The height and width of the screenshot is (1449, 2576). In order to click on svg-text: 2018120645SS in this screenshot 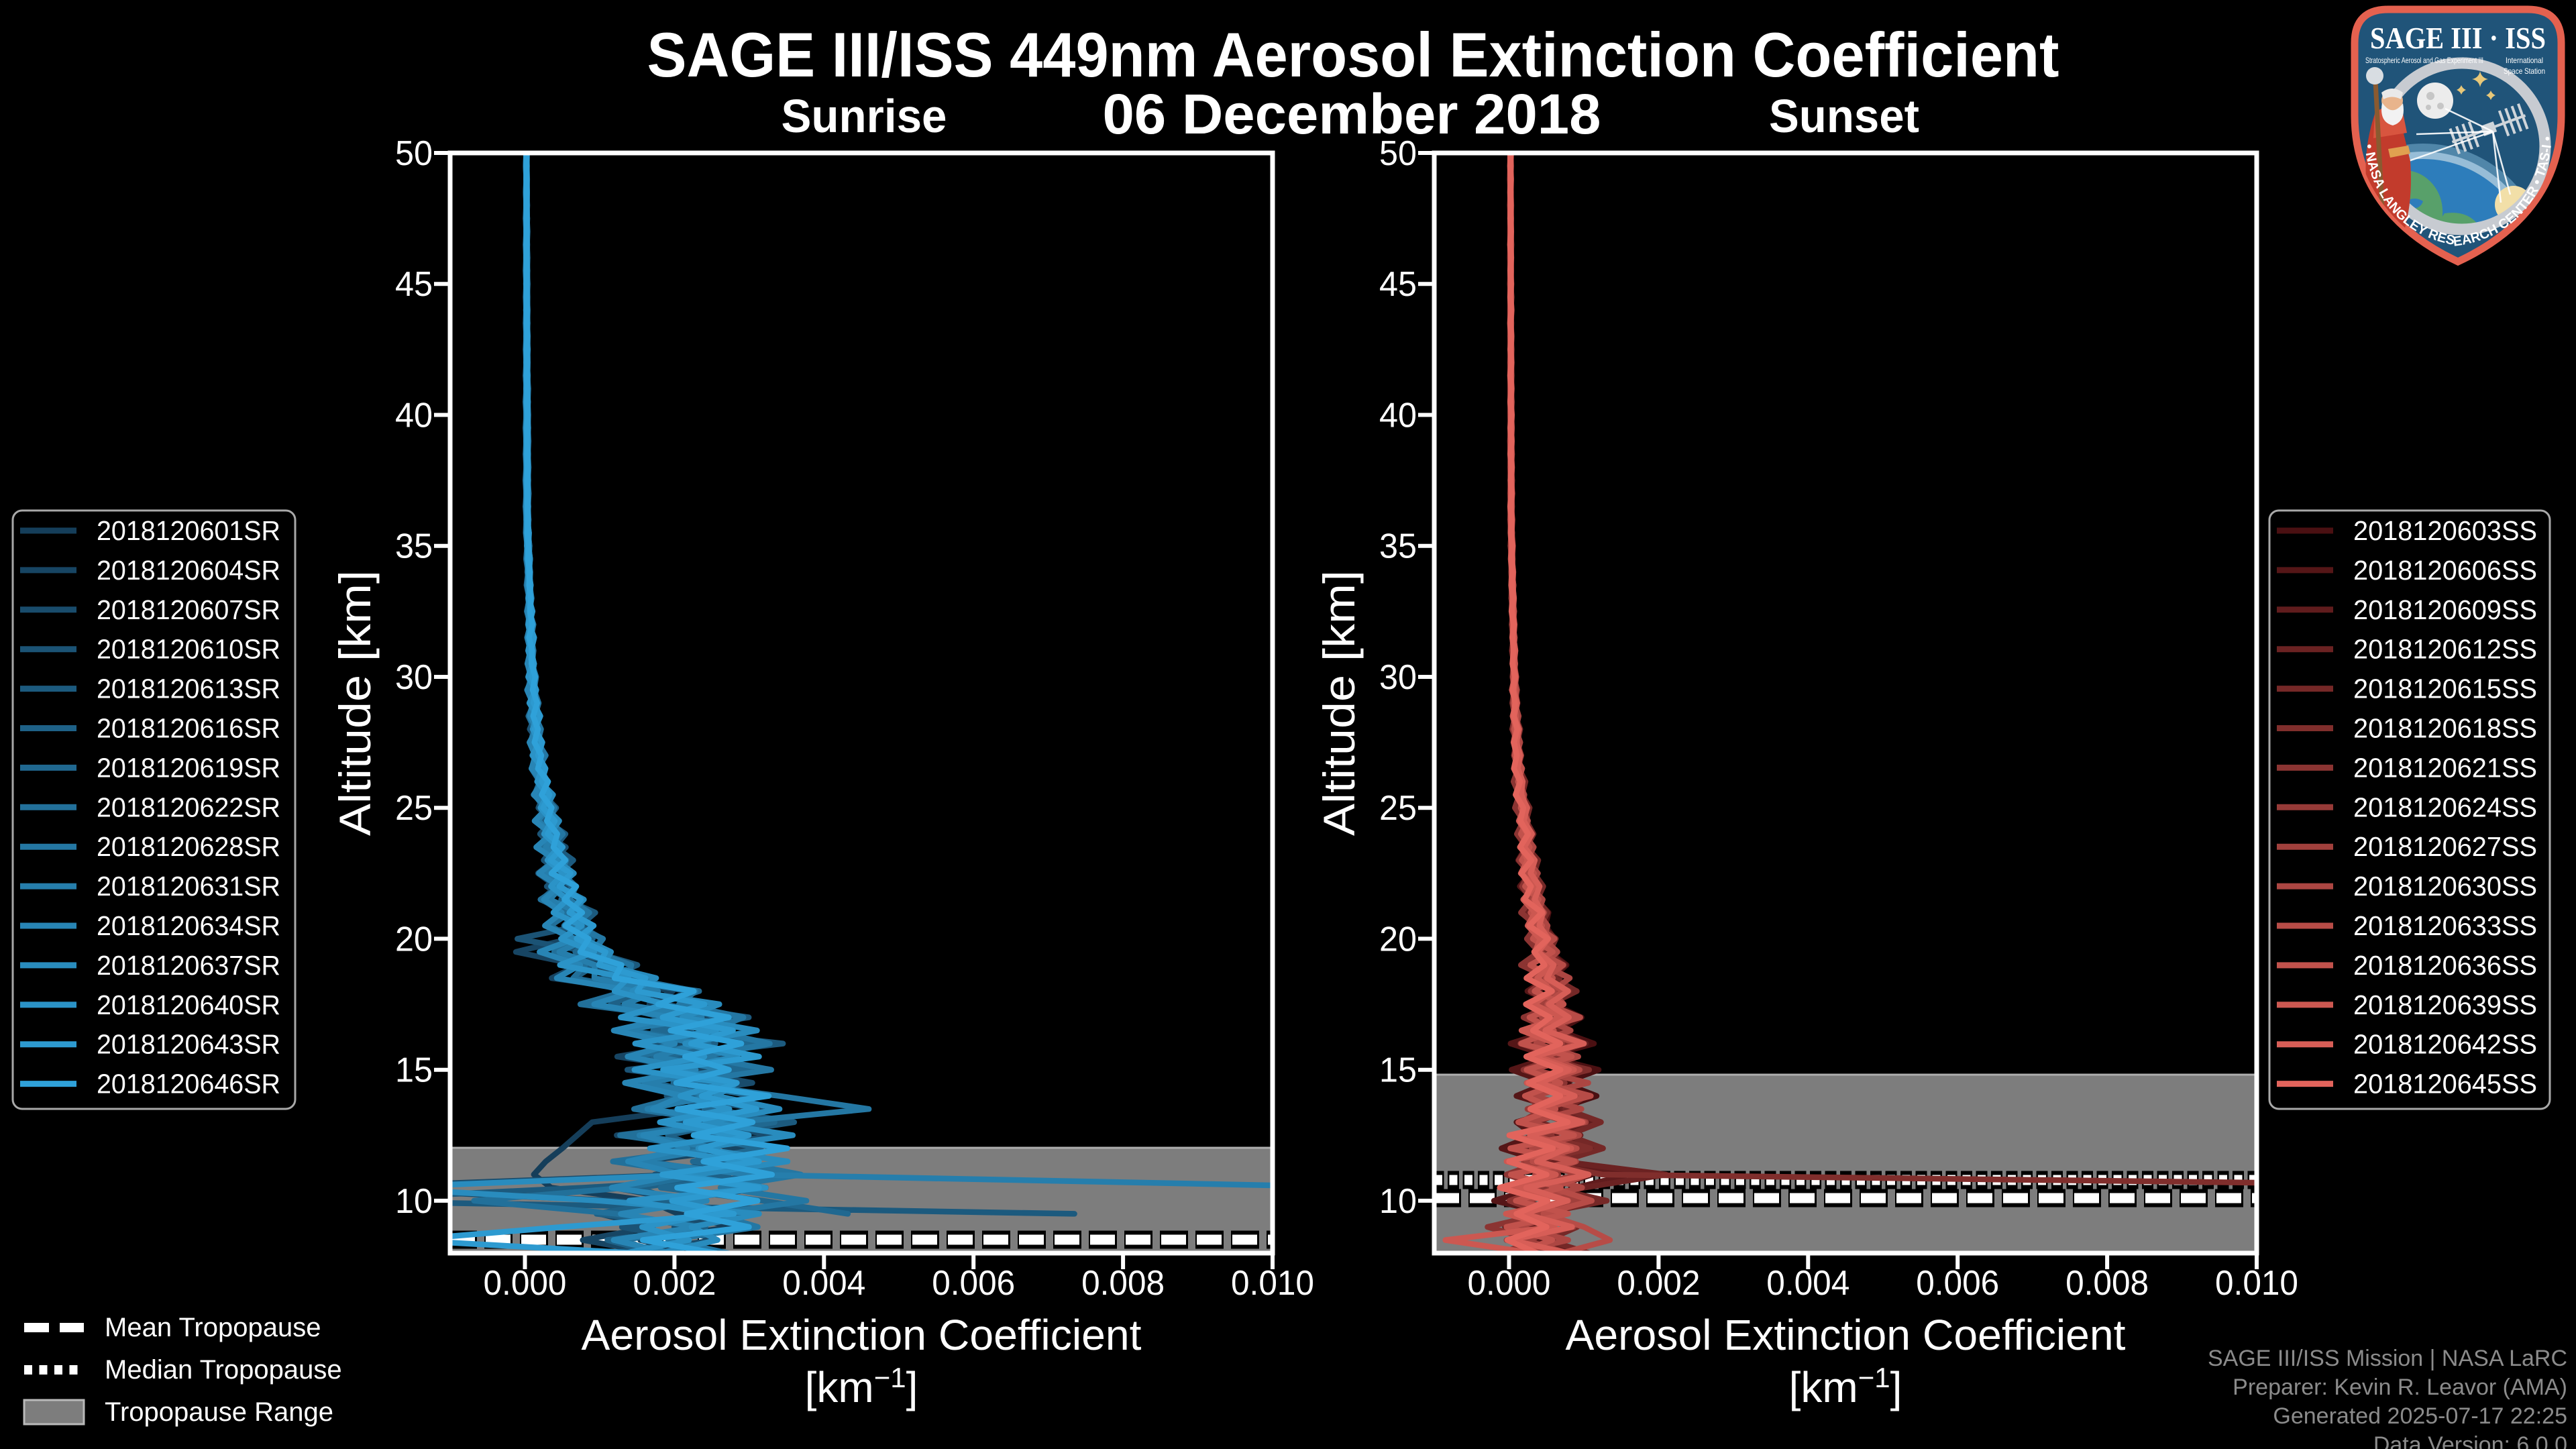, I will do `click(2445, 1084)`.